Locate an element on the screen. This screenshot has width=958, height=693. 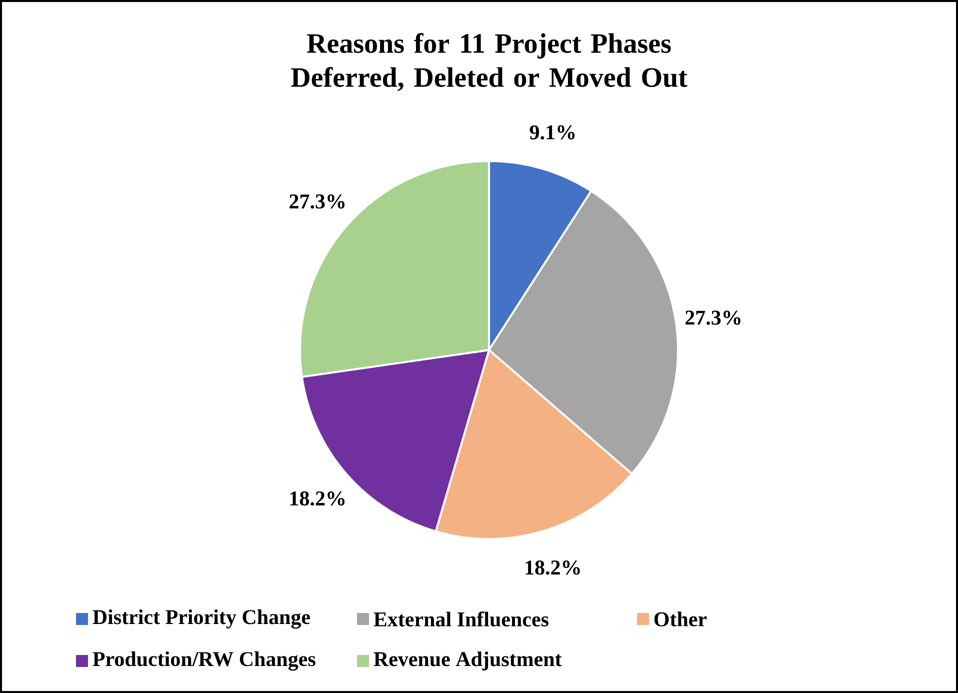
legend-label: Other is located at coordinates (680, 619).